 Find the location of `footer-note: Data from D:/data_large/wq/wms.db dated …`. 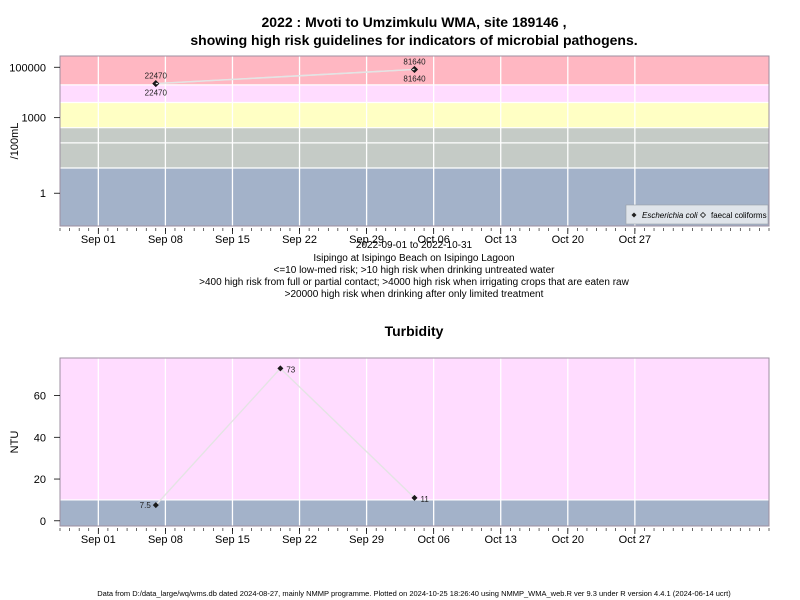

footer-note: Data from D:/data_large/wq/wms.db dated … is located at coordinates (414, 593).